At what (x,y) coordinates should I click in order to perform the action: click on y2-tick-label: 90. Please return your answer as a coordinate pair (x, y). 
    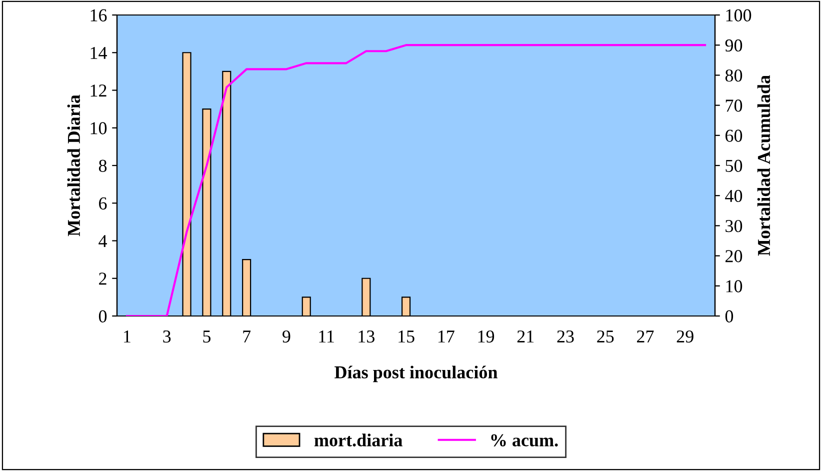
    Looking at the image, I should click on (733, 45).